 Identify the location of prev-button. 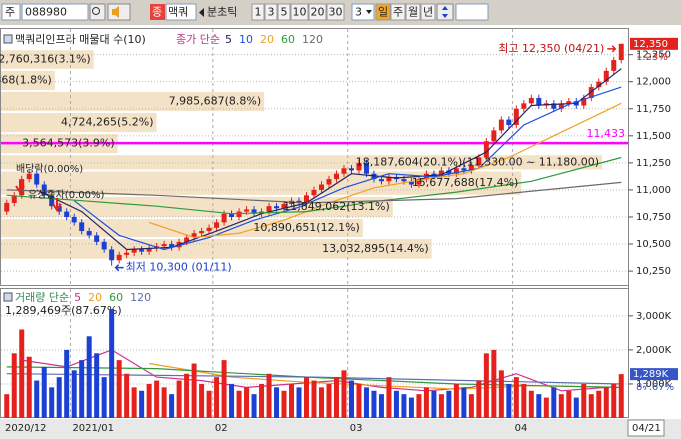
(201, 12).